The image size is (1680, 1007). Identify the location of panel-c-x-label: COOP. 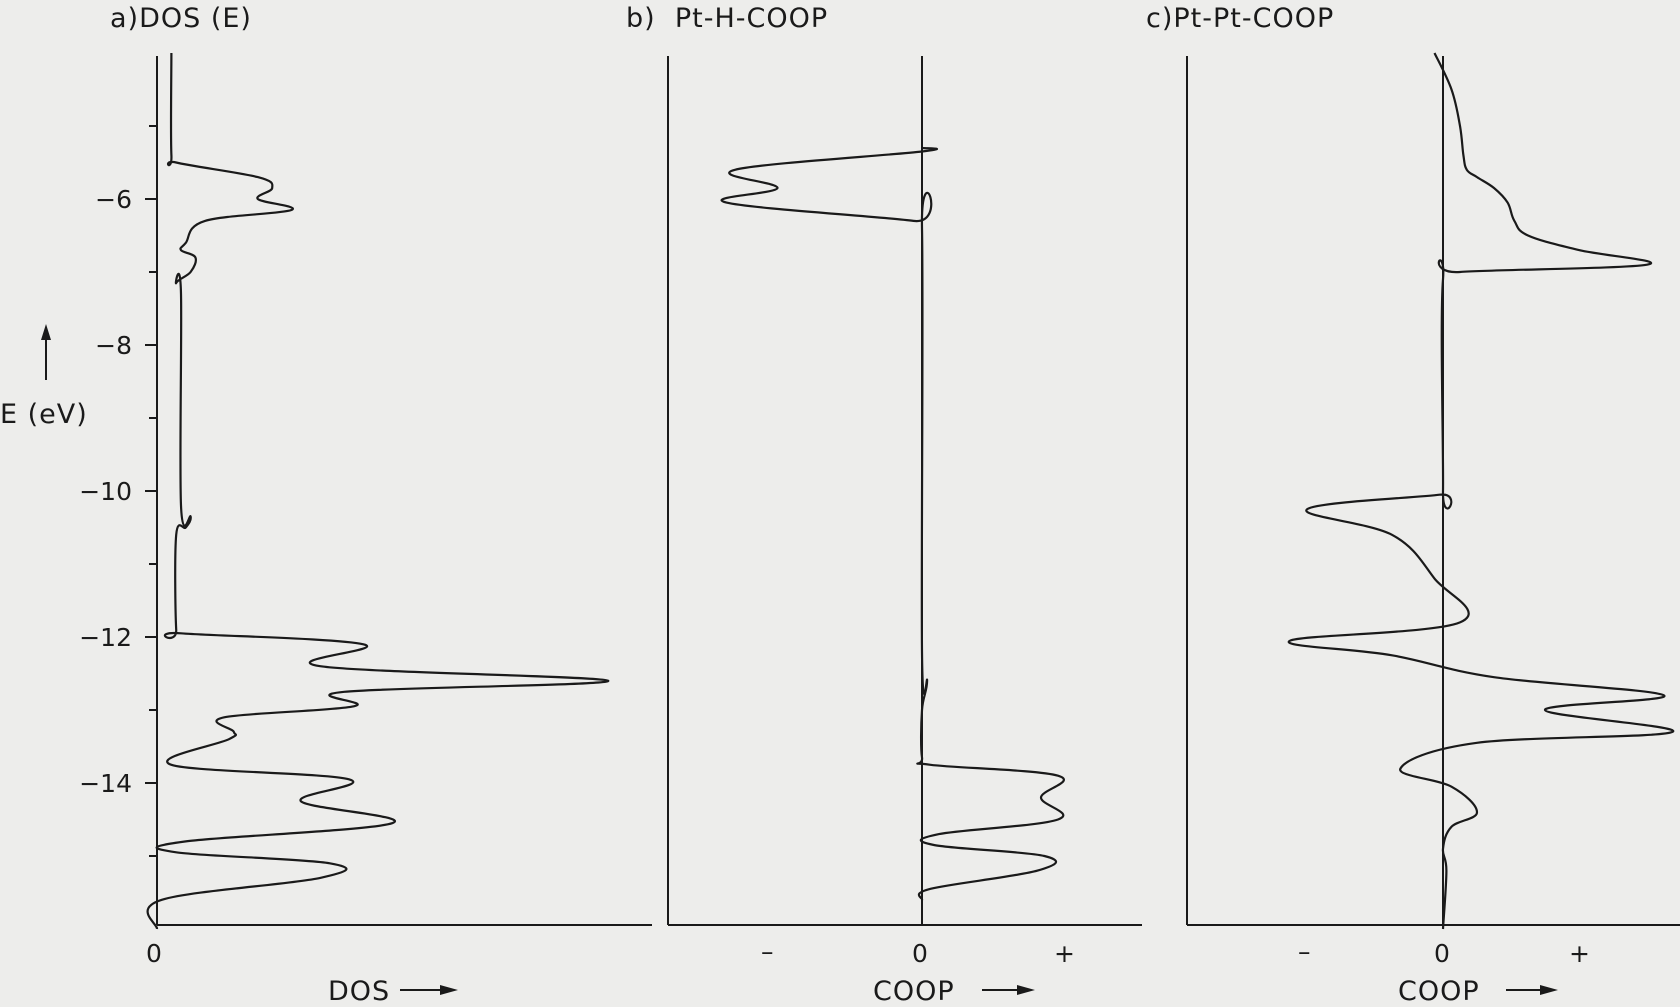
(1439, 991).